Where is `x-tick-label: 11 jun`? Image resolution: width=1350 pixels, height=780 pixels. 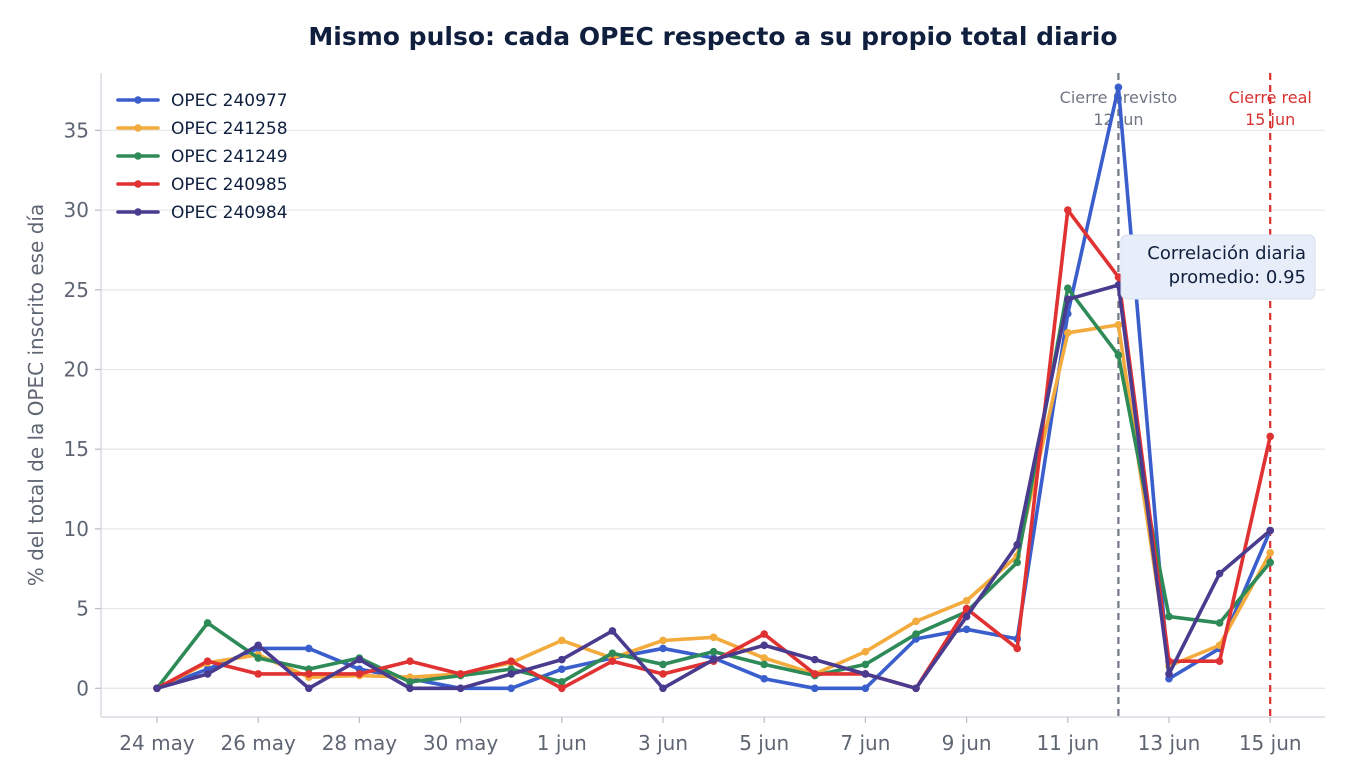 x-tick-label: 11 jun is located at coordinates (1067, 743).